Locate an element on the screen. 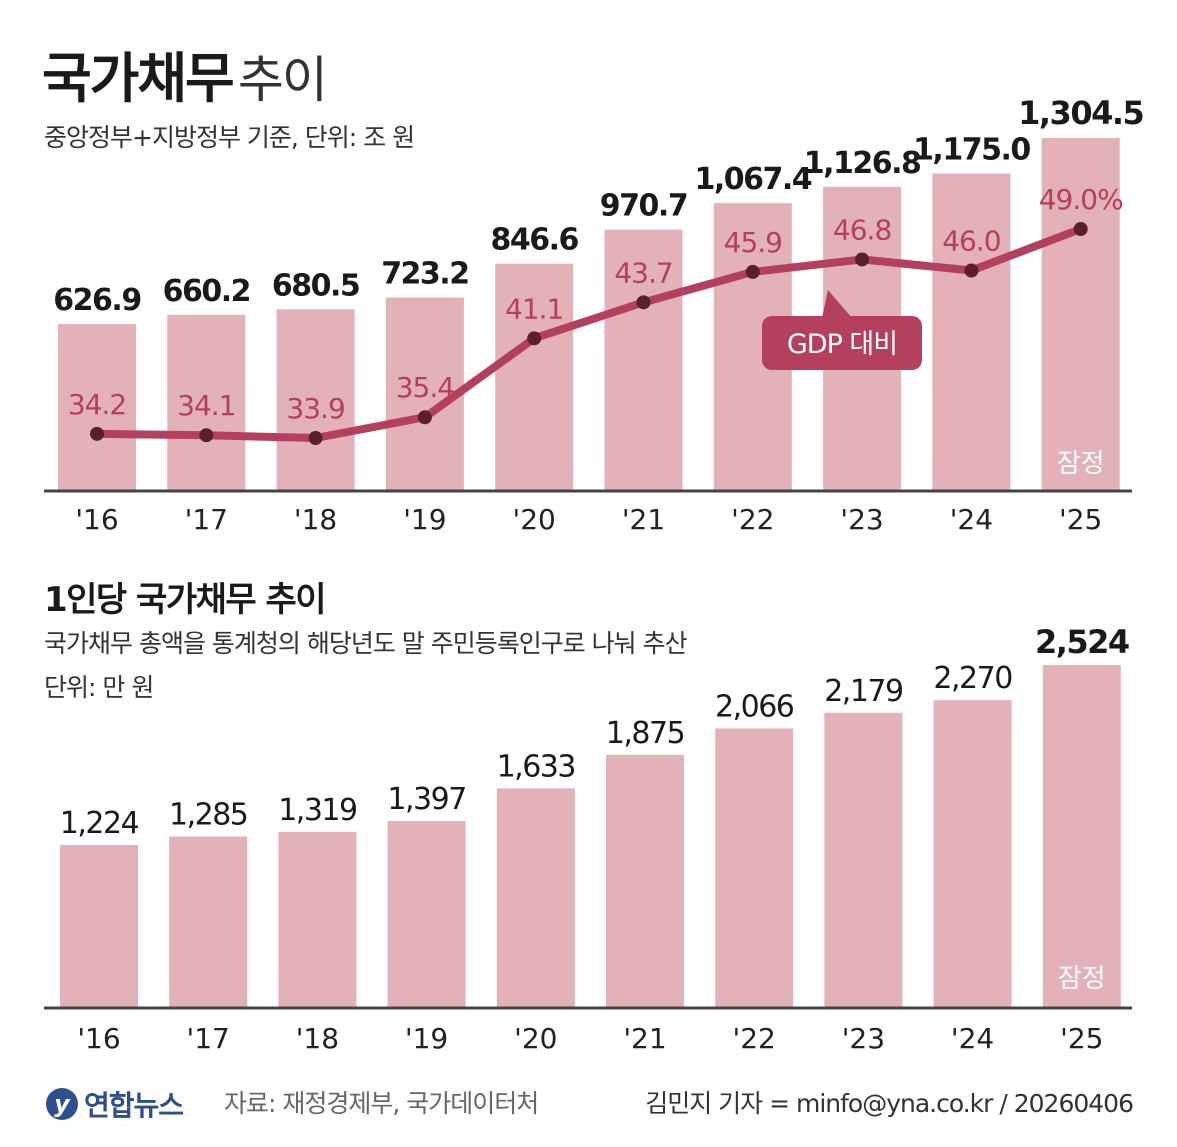 This screenshot has width=1177, height=1147. gdp-callout-box is located at coordinates (842, 343).